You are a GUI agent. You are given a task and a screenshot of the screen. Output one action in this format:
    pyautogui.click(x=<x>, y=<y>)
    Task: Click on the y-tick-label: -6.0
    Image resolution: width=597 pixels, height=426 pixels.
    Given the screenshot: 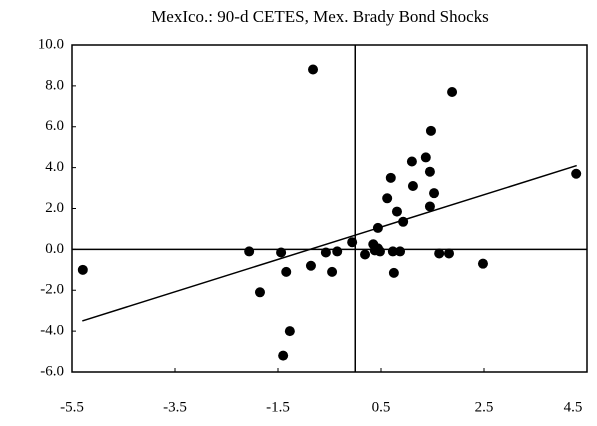 What is the action you would take?
    pyautogui.click(x=52, y=371)
    